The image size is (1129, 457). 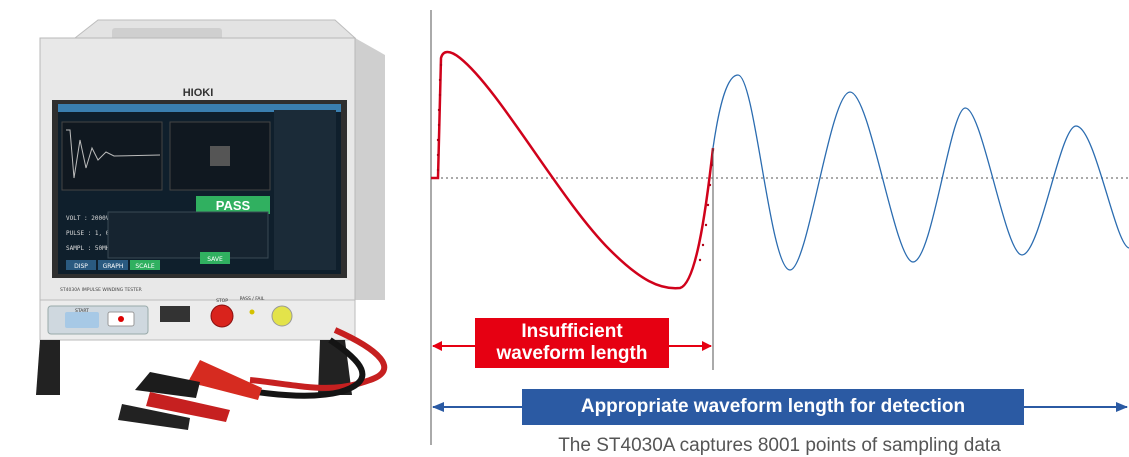 I want to click on stop-key-label: STOP, so click(x=222, y=301).